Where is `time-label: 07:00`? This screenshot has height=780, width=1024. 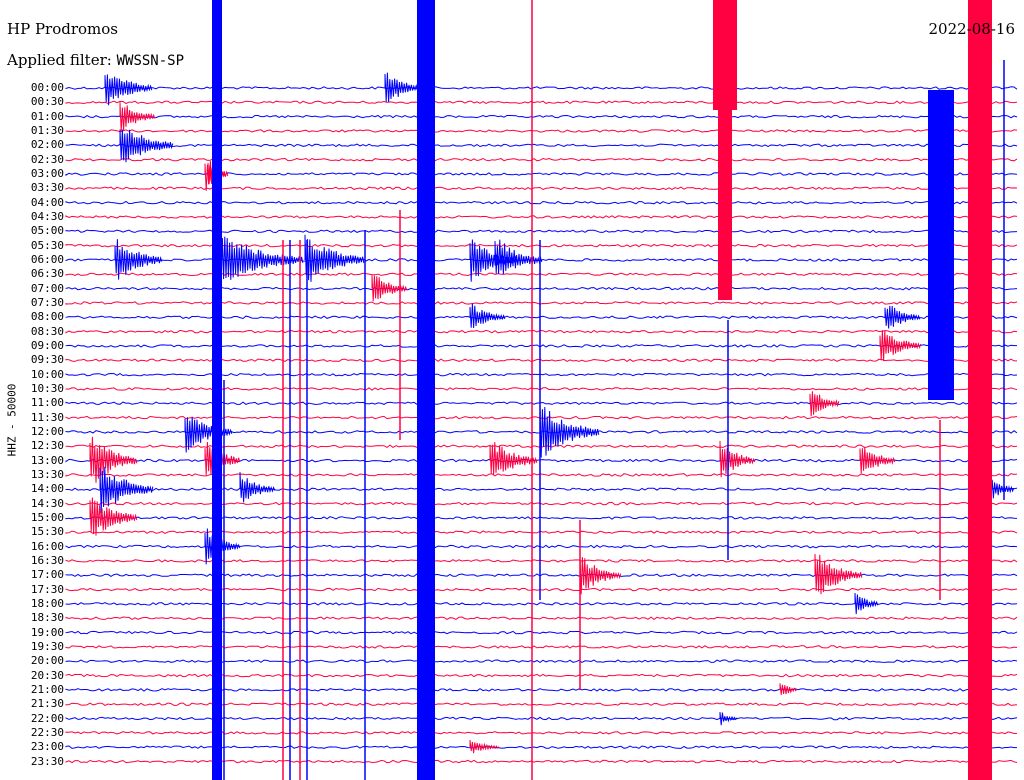 time-label: 07:00 is located at coordinates (47, 288).